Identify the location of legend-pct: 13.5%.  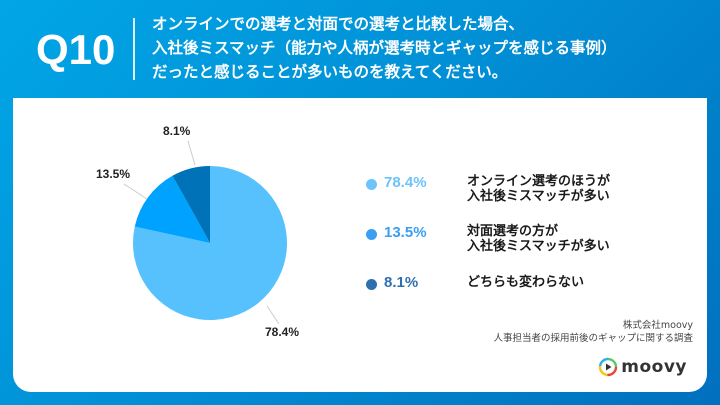
(405, 232).